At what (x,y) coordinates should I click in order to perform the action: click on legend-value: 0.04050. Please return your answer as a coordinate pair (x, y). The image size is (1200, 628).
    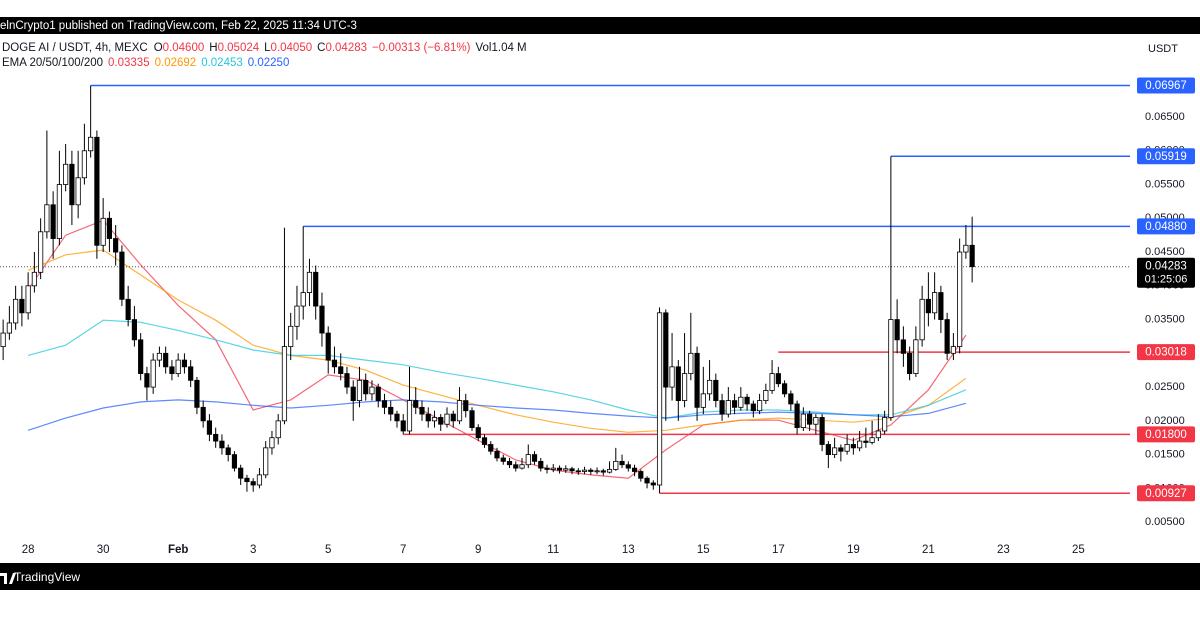
    Looking at the image, I should click on (292, 48).